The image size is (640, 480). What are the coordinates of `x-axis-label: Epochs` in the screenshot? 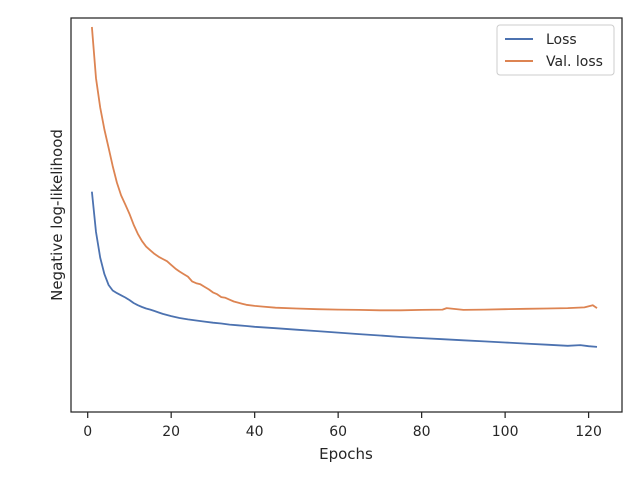 It's located at (346, 454).